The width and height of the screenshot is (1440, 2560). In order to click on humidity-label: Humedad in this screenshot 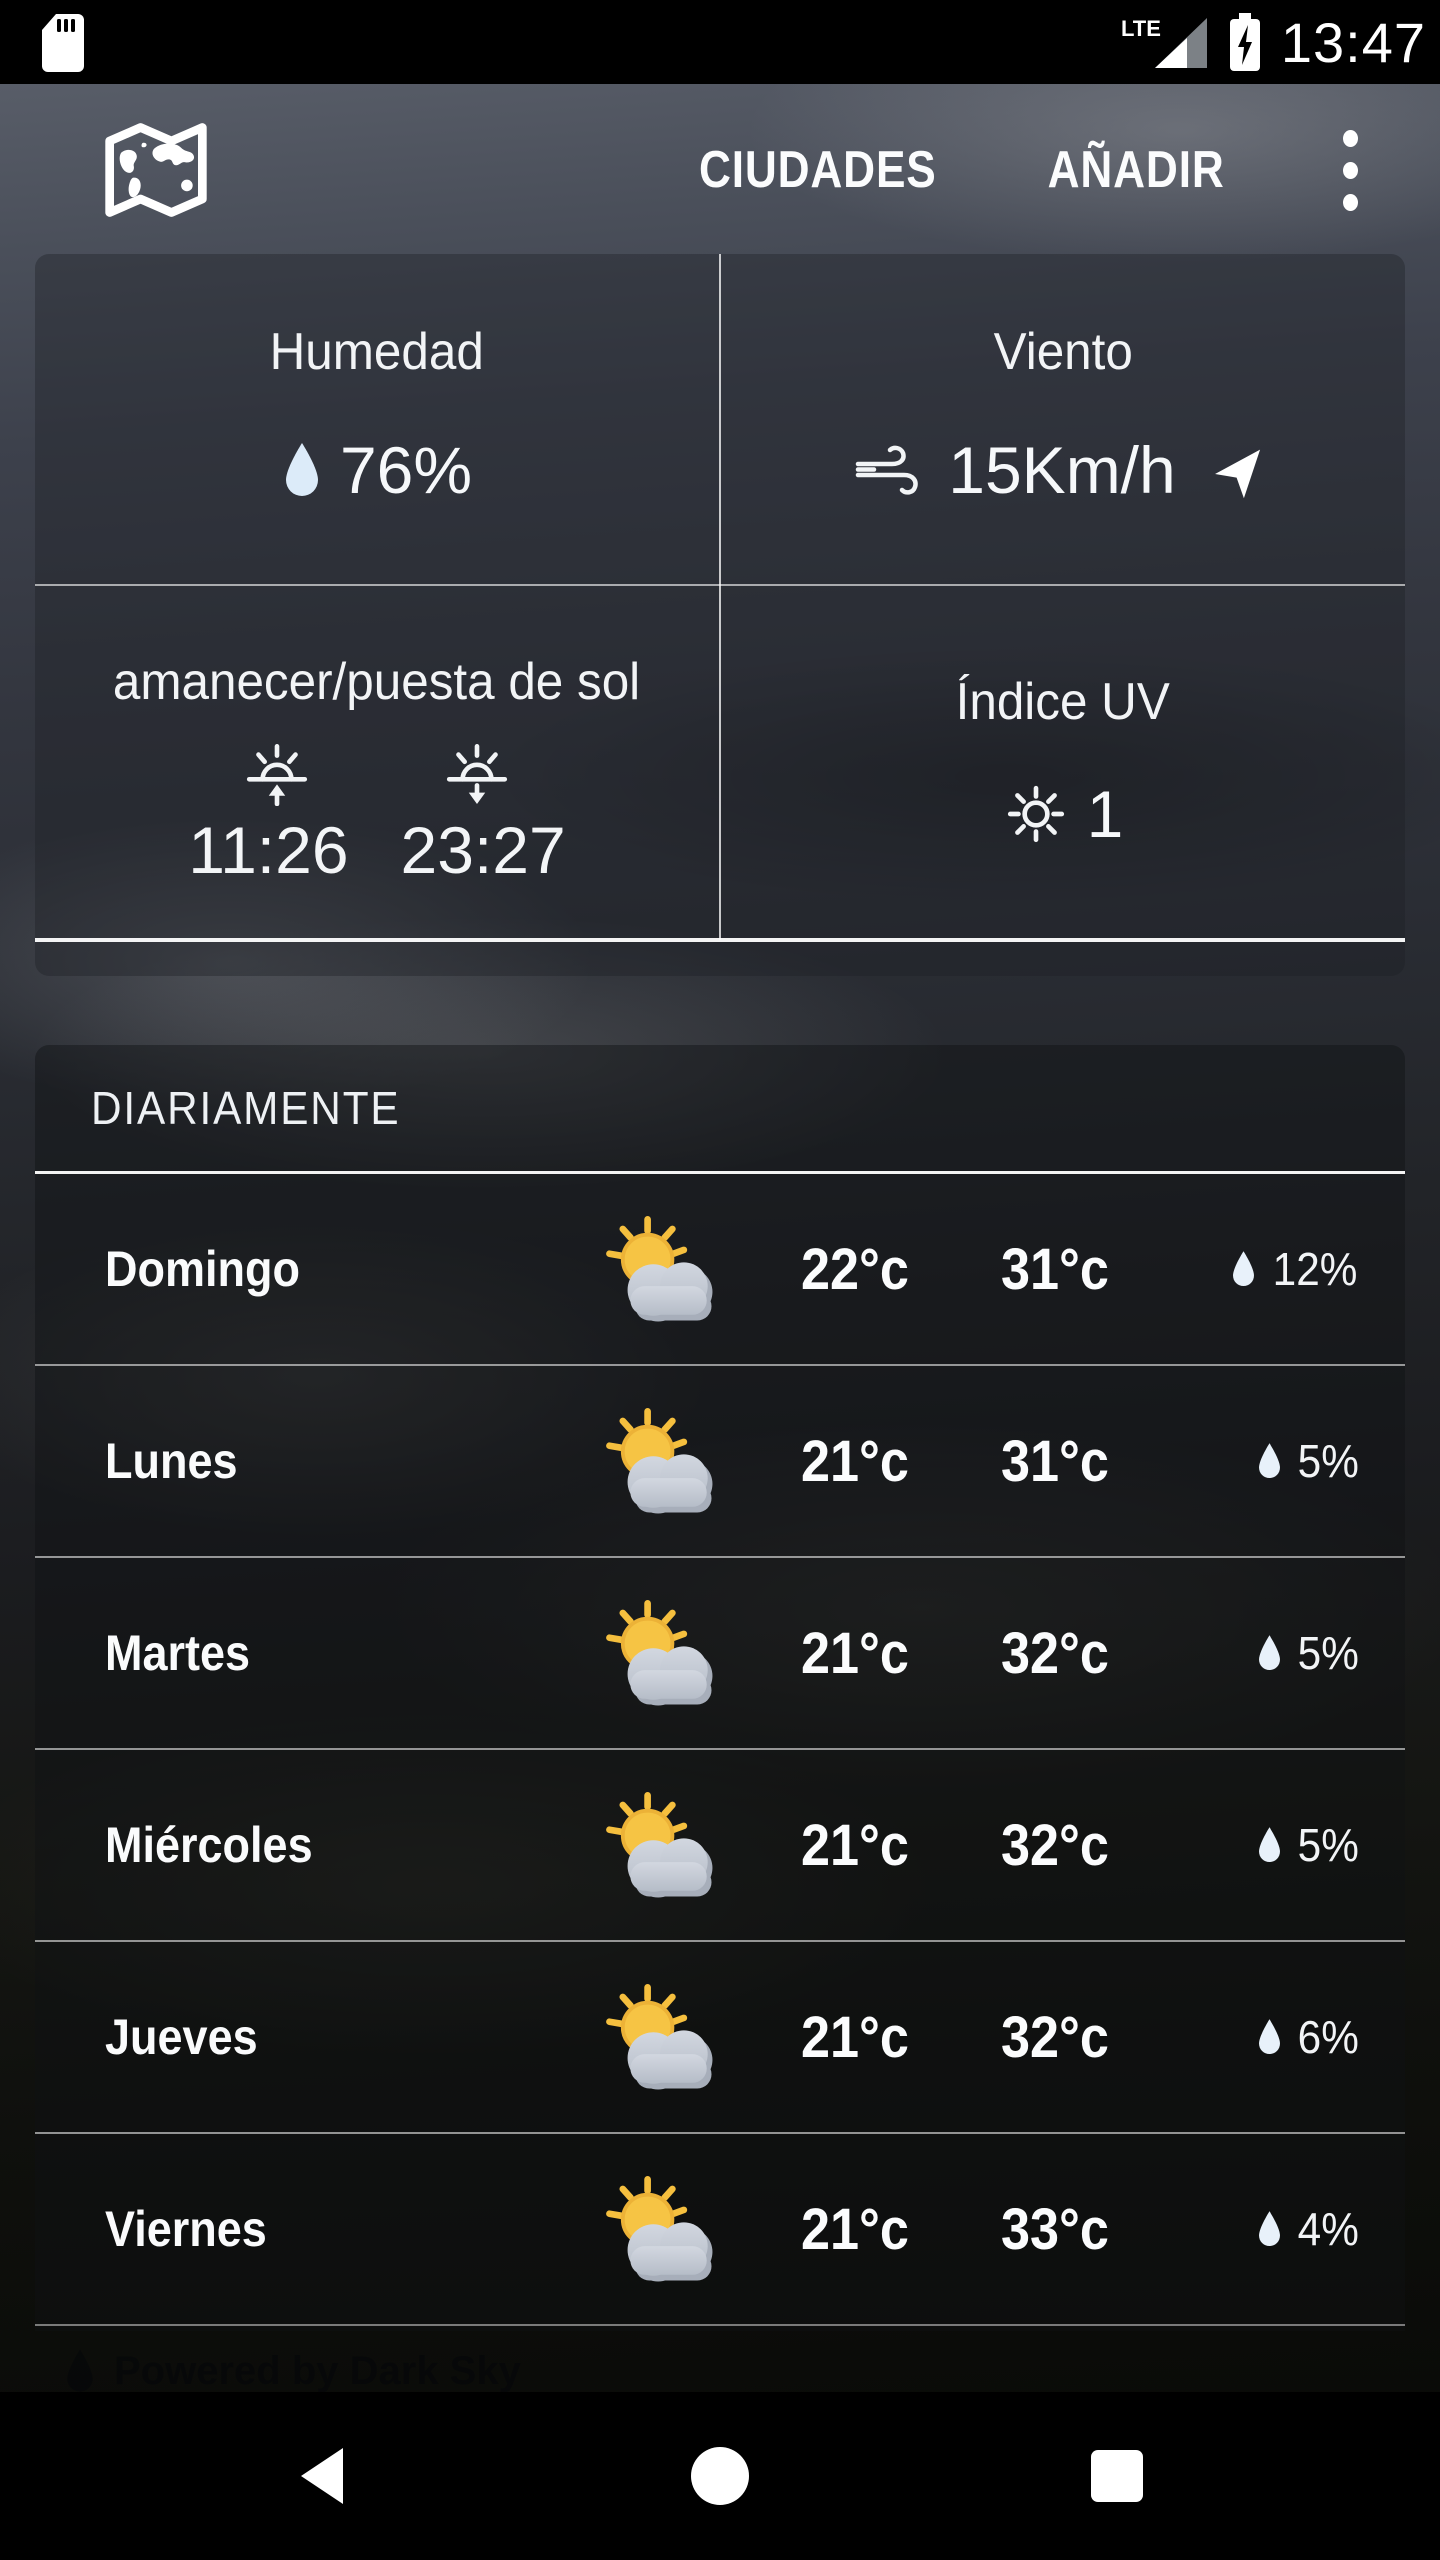, I will do `click(377, 352)`.